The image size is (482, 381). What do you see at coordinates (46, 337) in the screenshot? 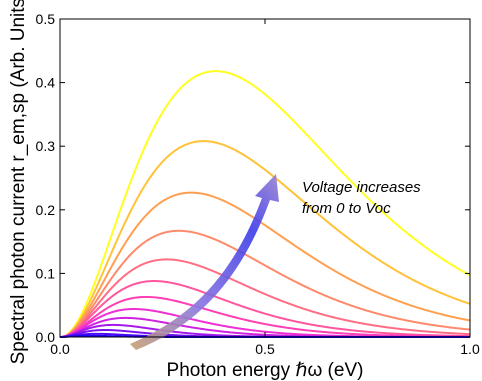
I see `y-tick-label: 0.0` at bounding box center [46, 337].